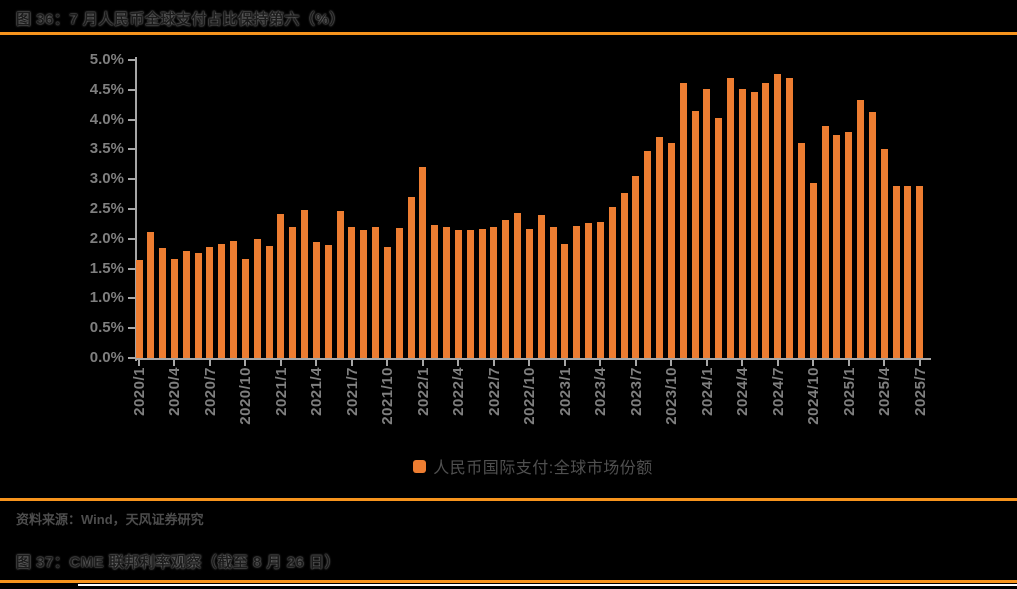 The image size is (1017, 589). I want to click on y-axis-label: 1.0%, so click(106, 298).